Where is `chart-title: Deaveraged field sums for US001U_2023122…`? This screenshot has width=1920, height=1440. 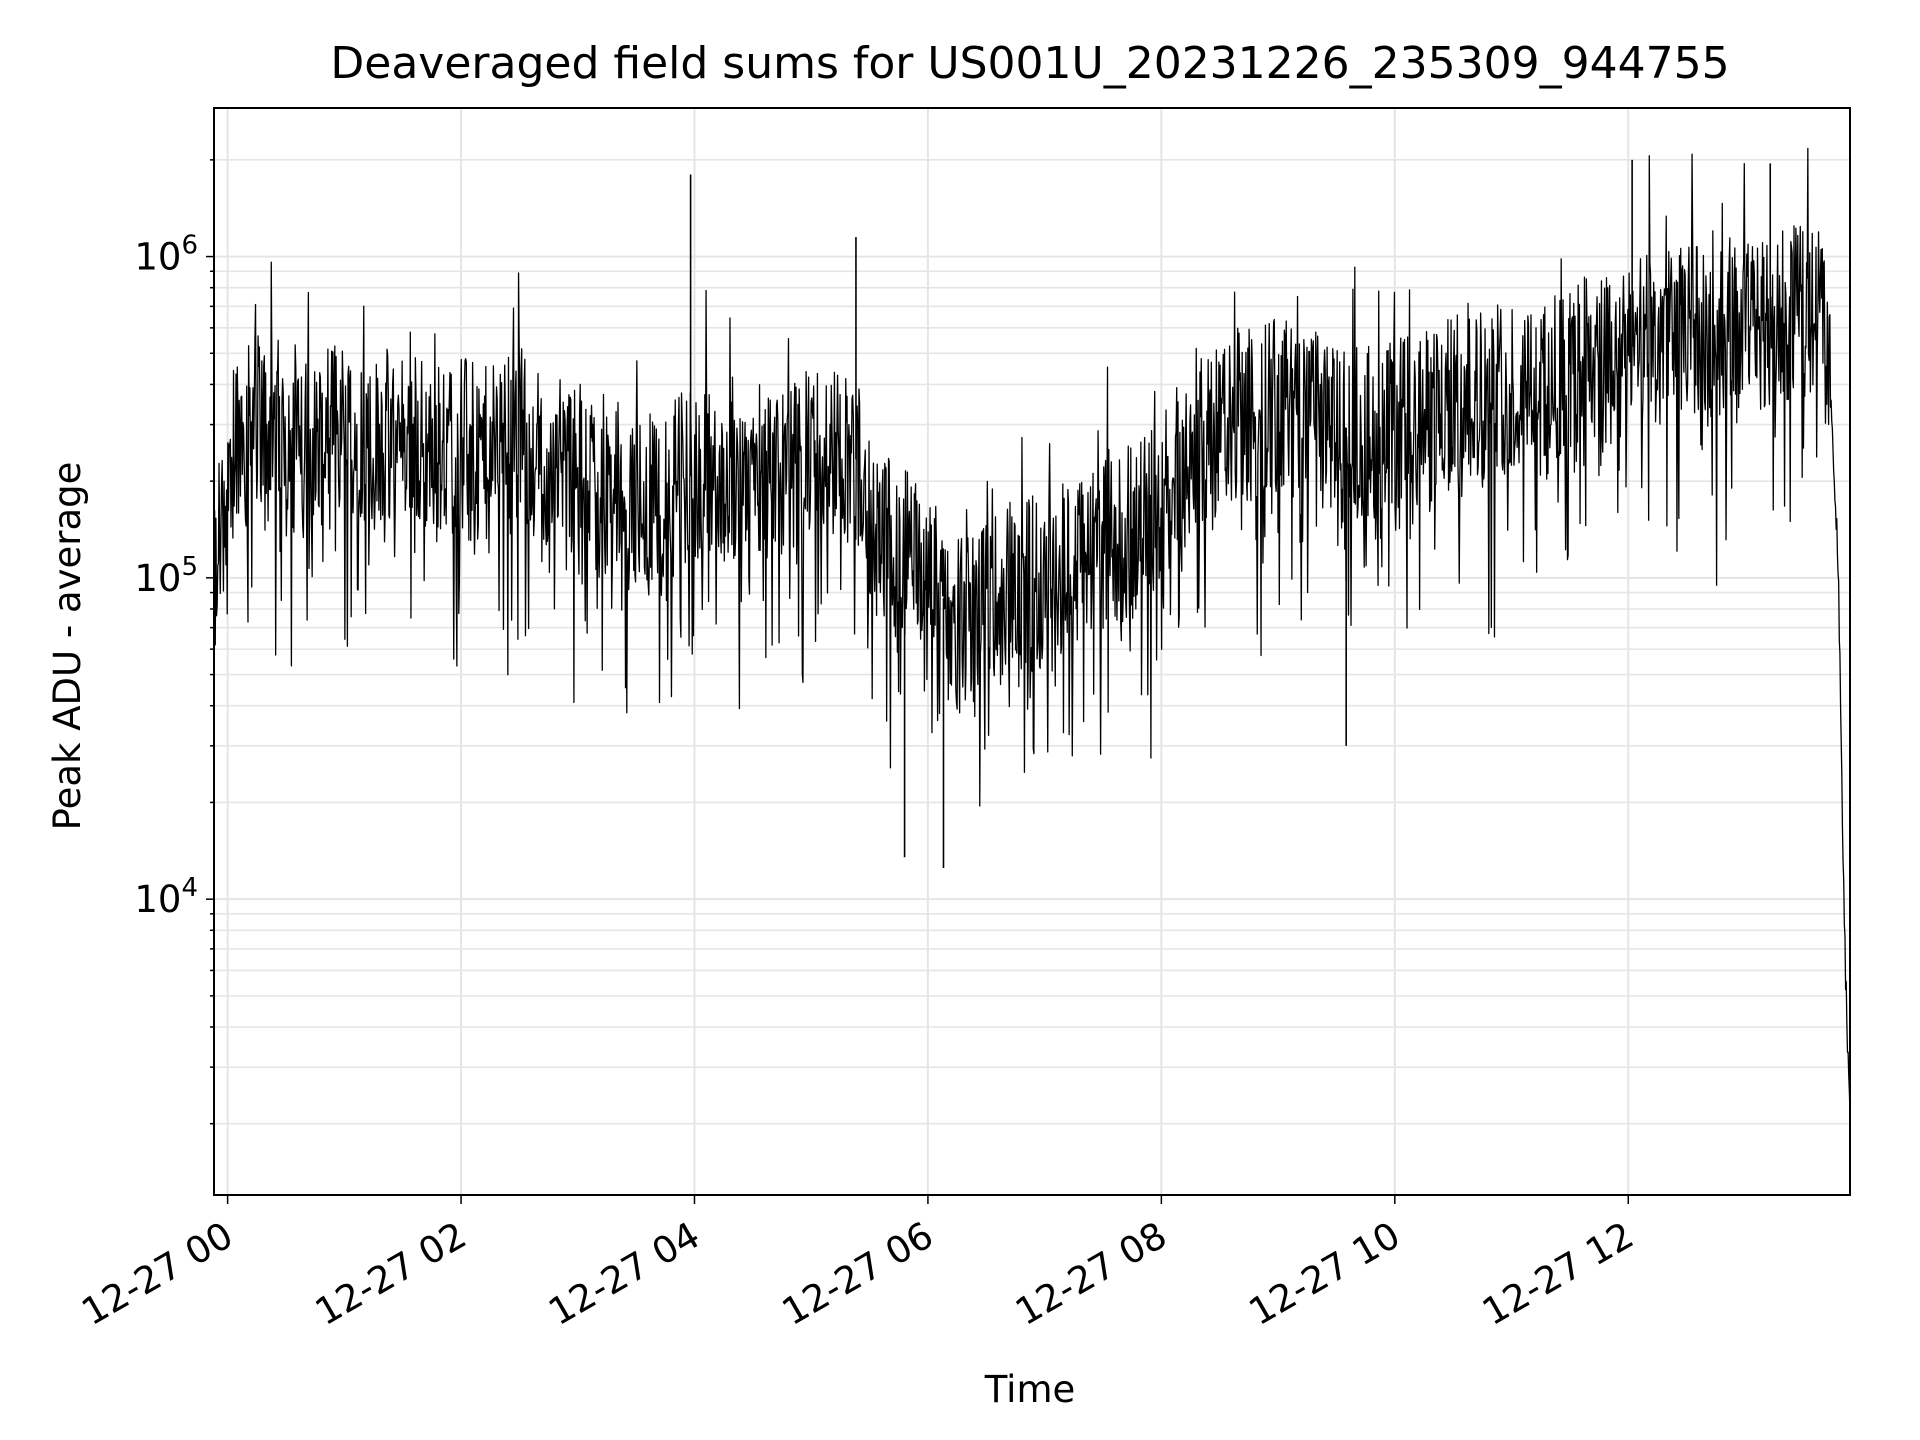
chart-title: Deaveraged field sums for US001U_2023122… is located at coordinates (1029, 63).